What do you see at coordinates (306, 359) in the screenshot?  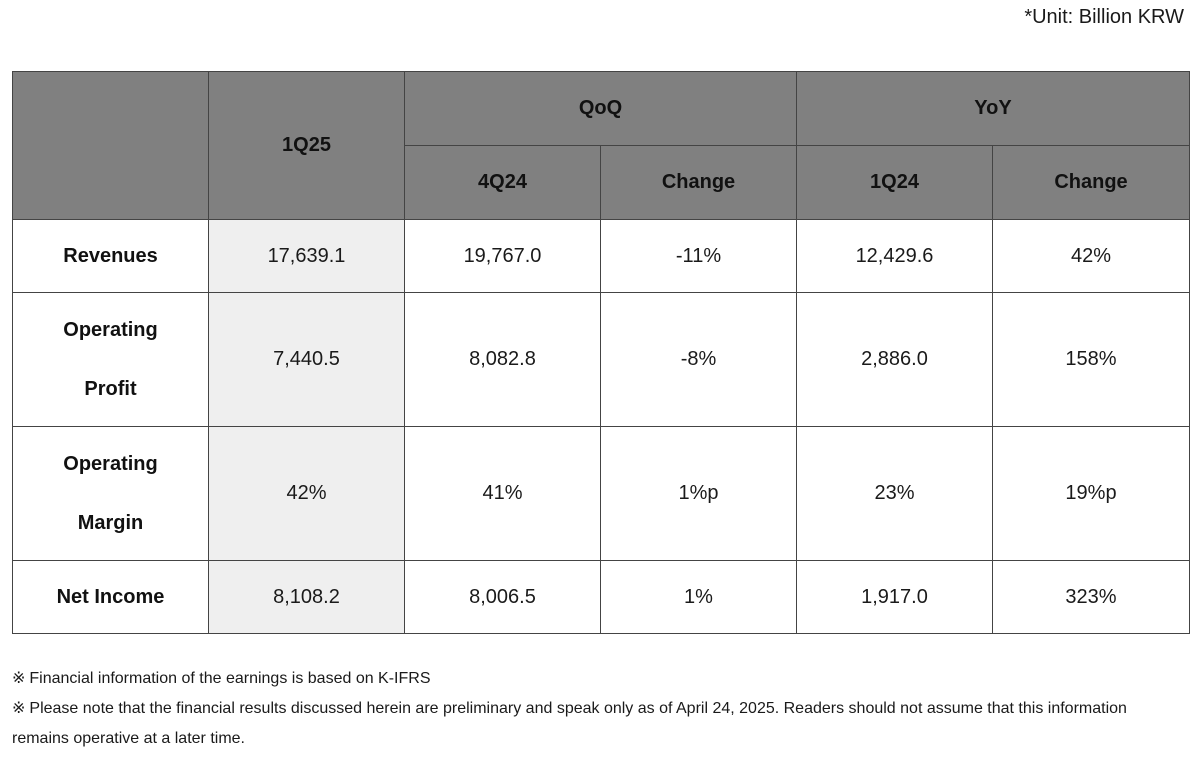 I see `cell-1q25: 7,440.5` at bounding box center [306, 359].